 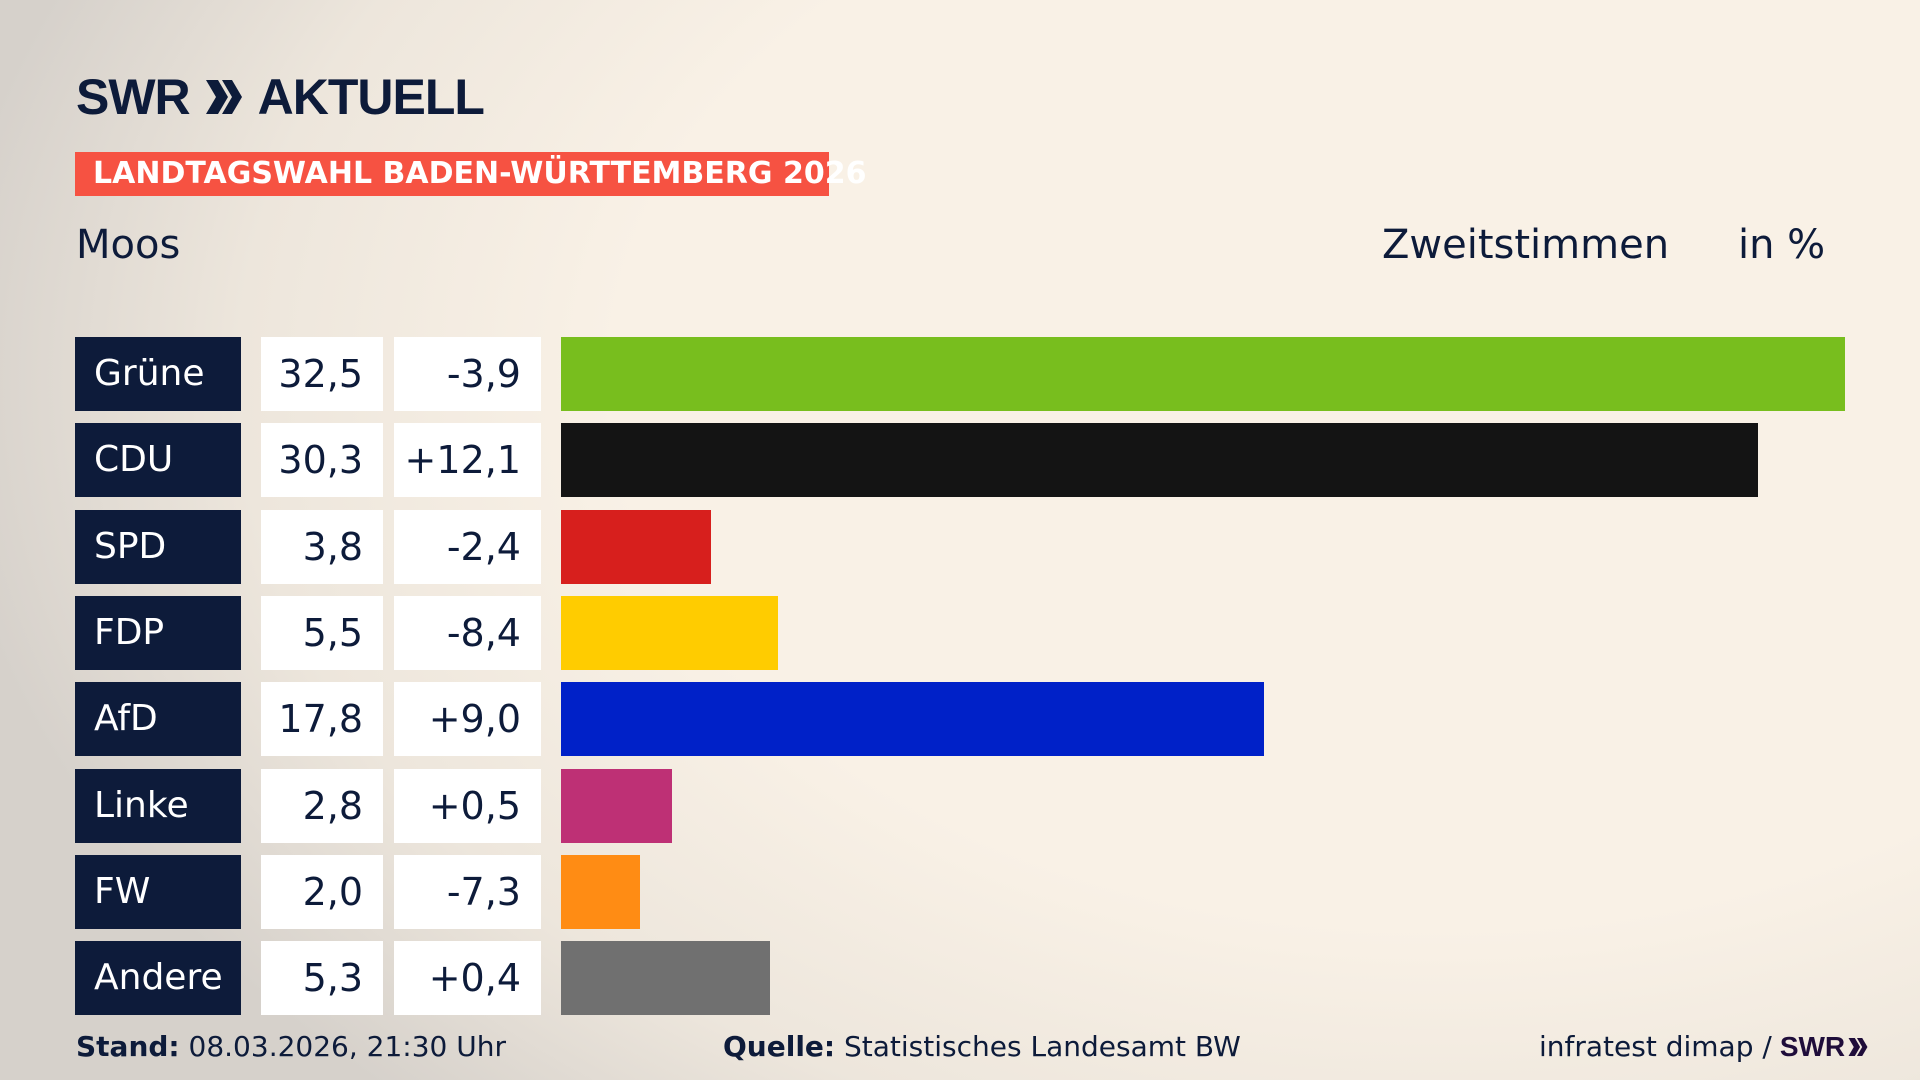 I want to click on region-title: Moos, so click(x=128, y=245).